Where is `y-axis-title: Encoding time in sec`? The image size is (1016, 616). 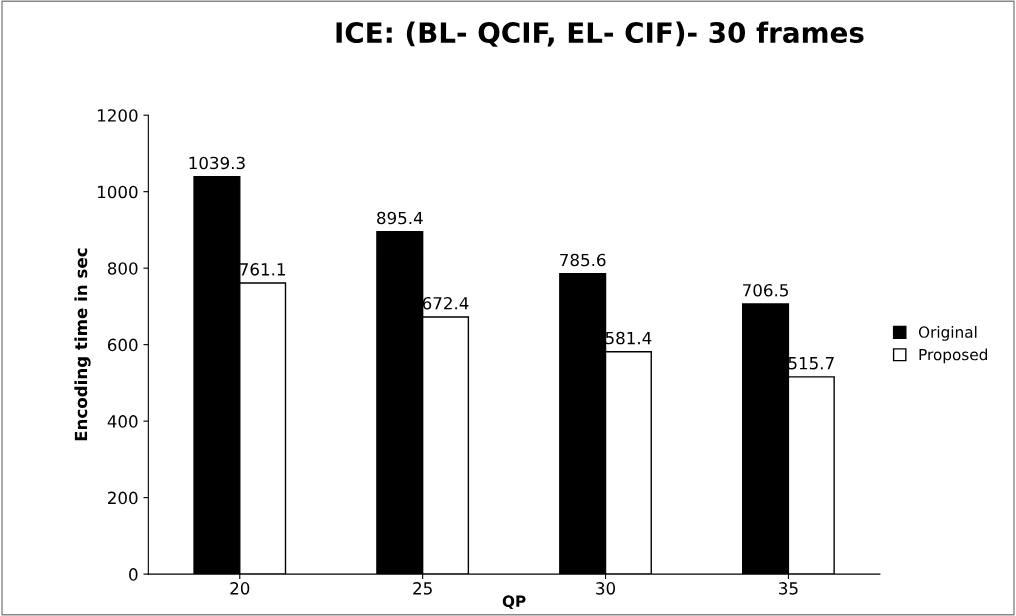 y-axis-title: Encoding time in sec is located at coordinates (82, 344).